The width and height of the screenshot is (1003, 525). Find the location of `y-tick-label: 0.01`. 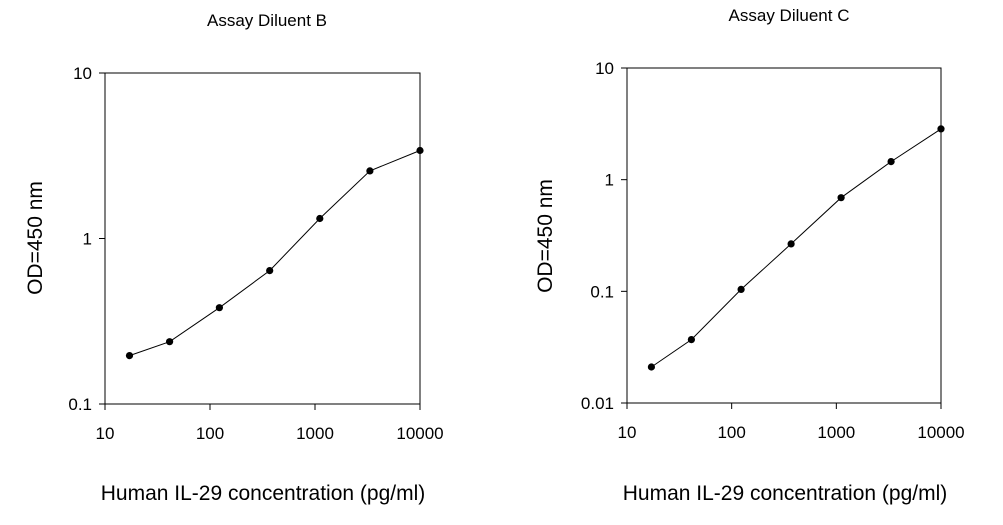

y-tick-label: 0.01 is located at coordinates (597, 403).